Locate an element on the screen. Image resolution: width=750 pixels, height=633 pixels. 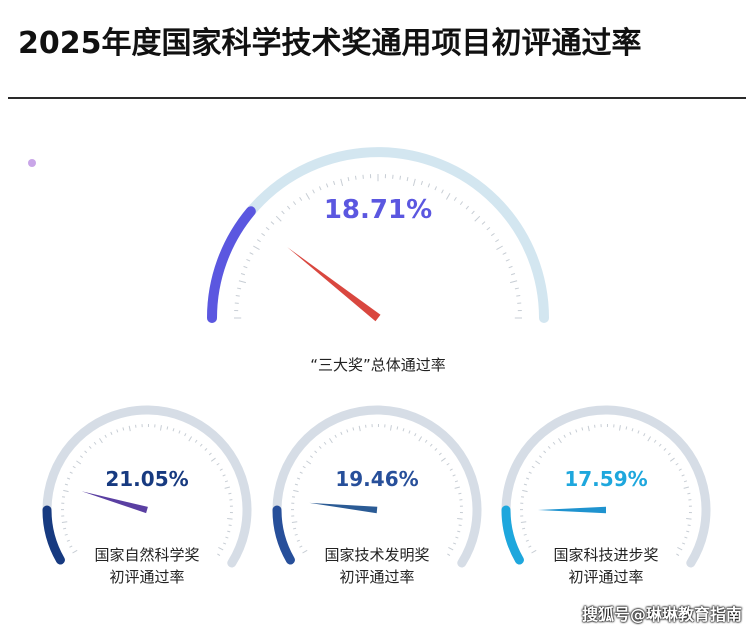
page-title: 2025年度国家科学技术奖通用项目初评通过率 is located at coordinates (330, 43).